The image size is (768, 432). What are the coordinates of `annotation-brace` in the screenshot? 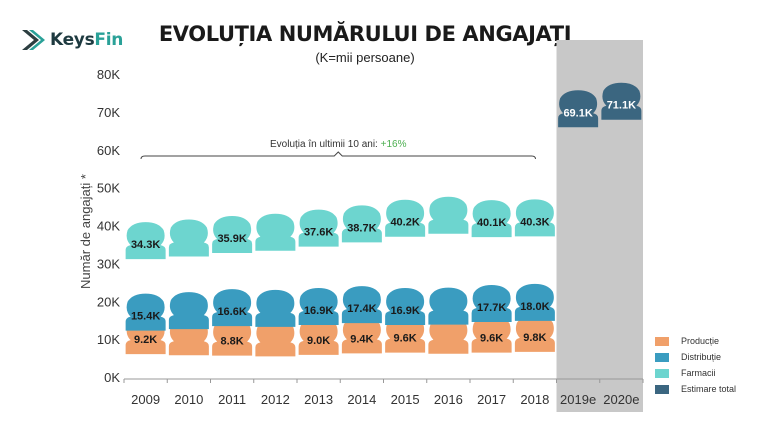 It's located at (338, 155).